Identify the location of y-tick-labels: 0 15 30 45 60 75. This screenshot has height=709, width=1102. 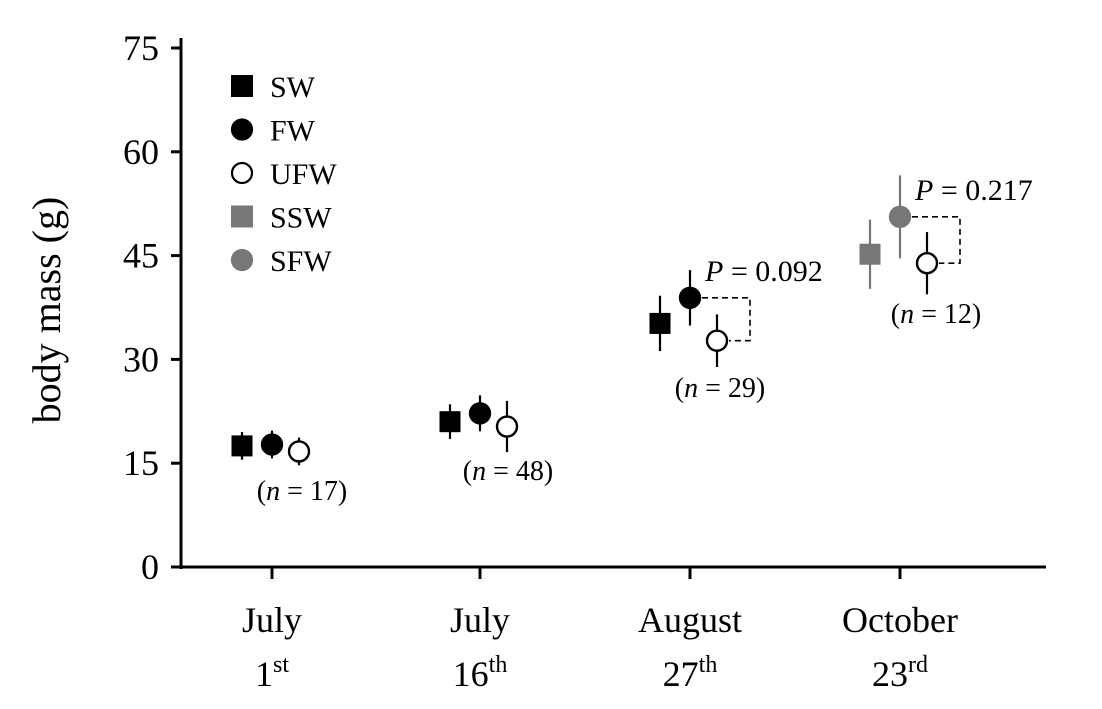
(141, 307).